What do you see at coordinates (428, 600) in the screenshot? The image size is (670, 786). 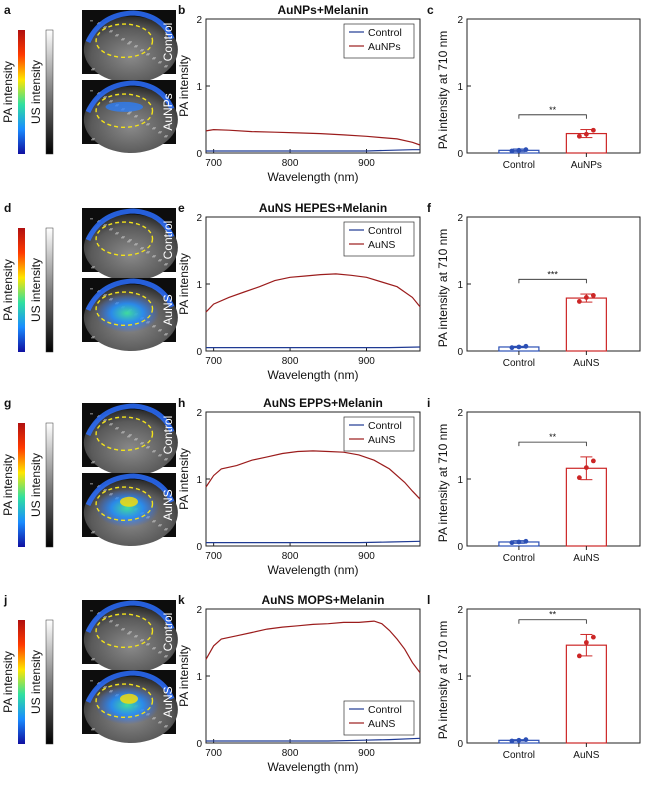 I see `panel-letter: l` at bounding box center [428, 600].